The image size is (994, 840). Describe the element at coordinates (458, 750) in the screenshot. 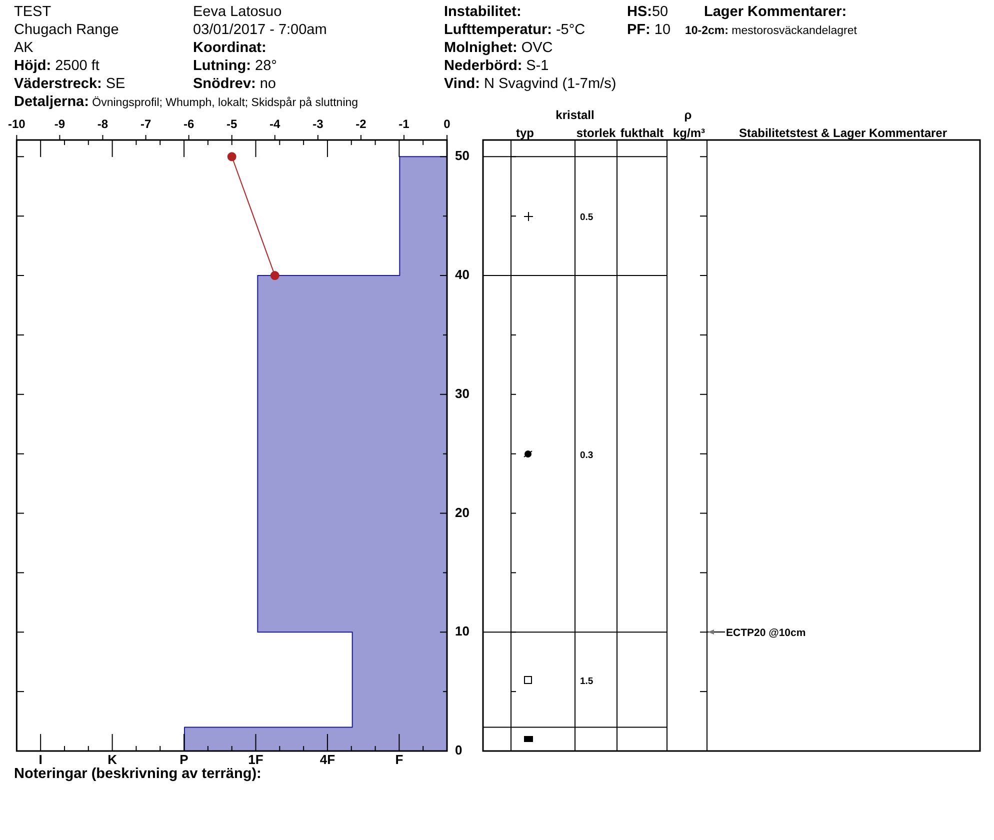

I see `y-tick-label: 0` at that location.